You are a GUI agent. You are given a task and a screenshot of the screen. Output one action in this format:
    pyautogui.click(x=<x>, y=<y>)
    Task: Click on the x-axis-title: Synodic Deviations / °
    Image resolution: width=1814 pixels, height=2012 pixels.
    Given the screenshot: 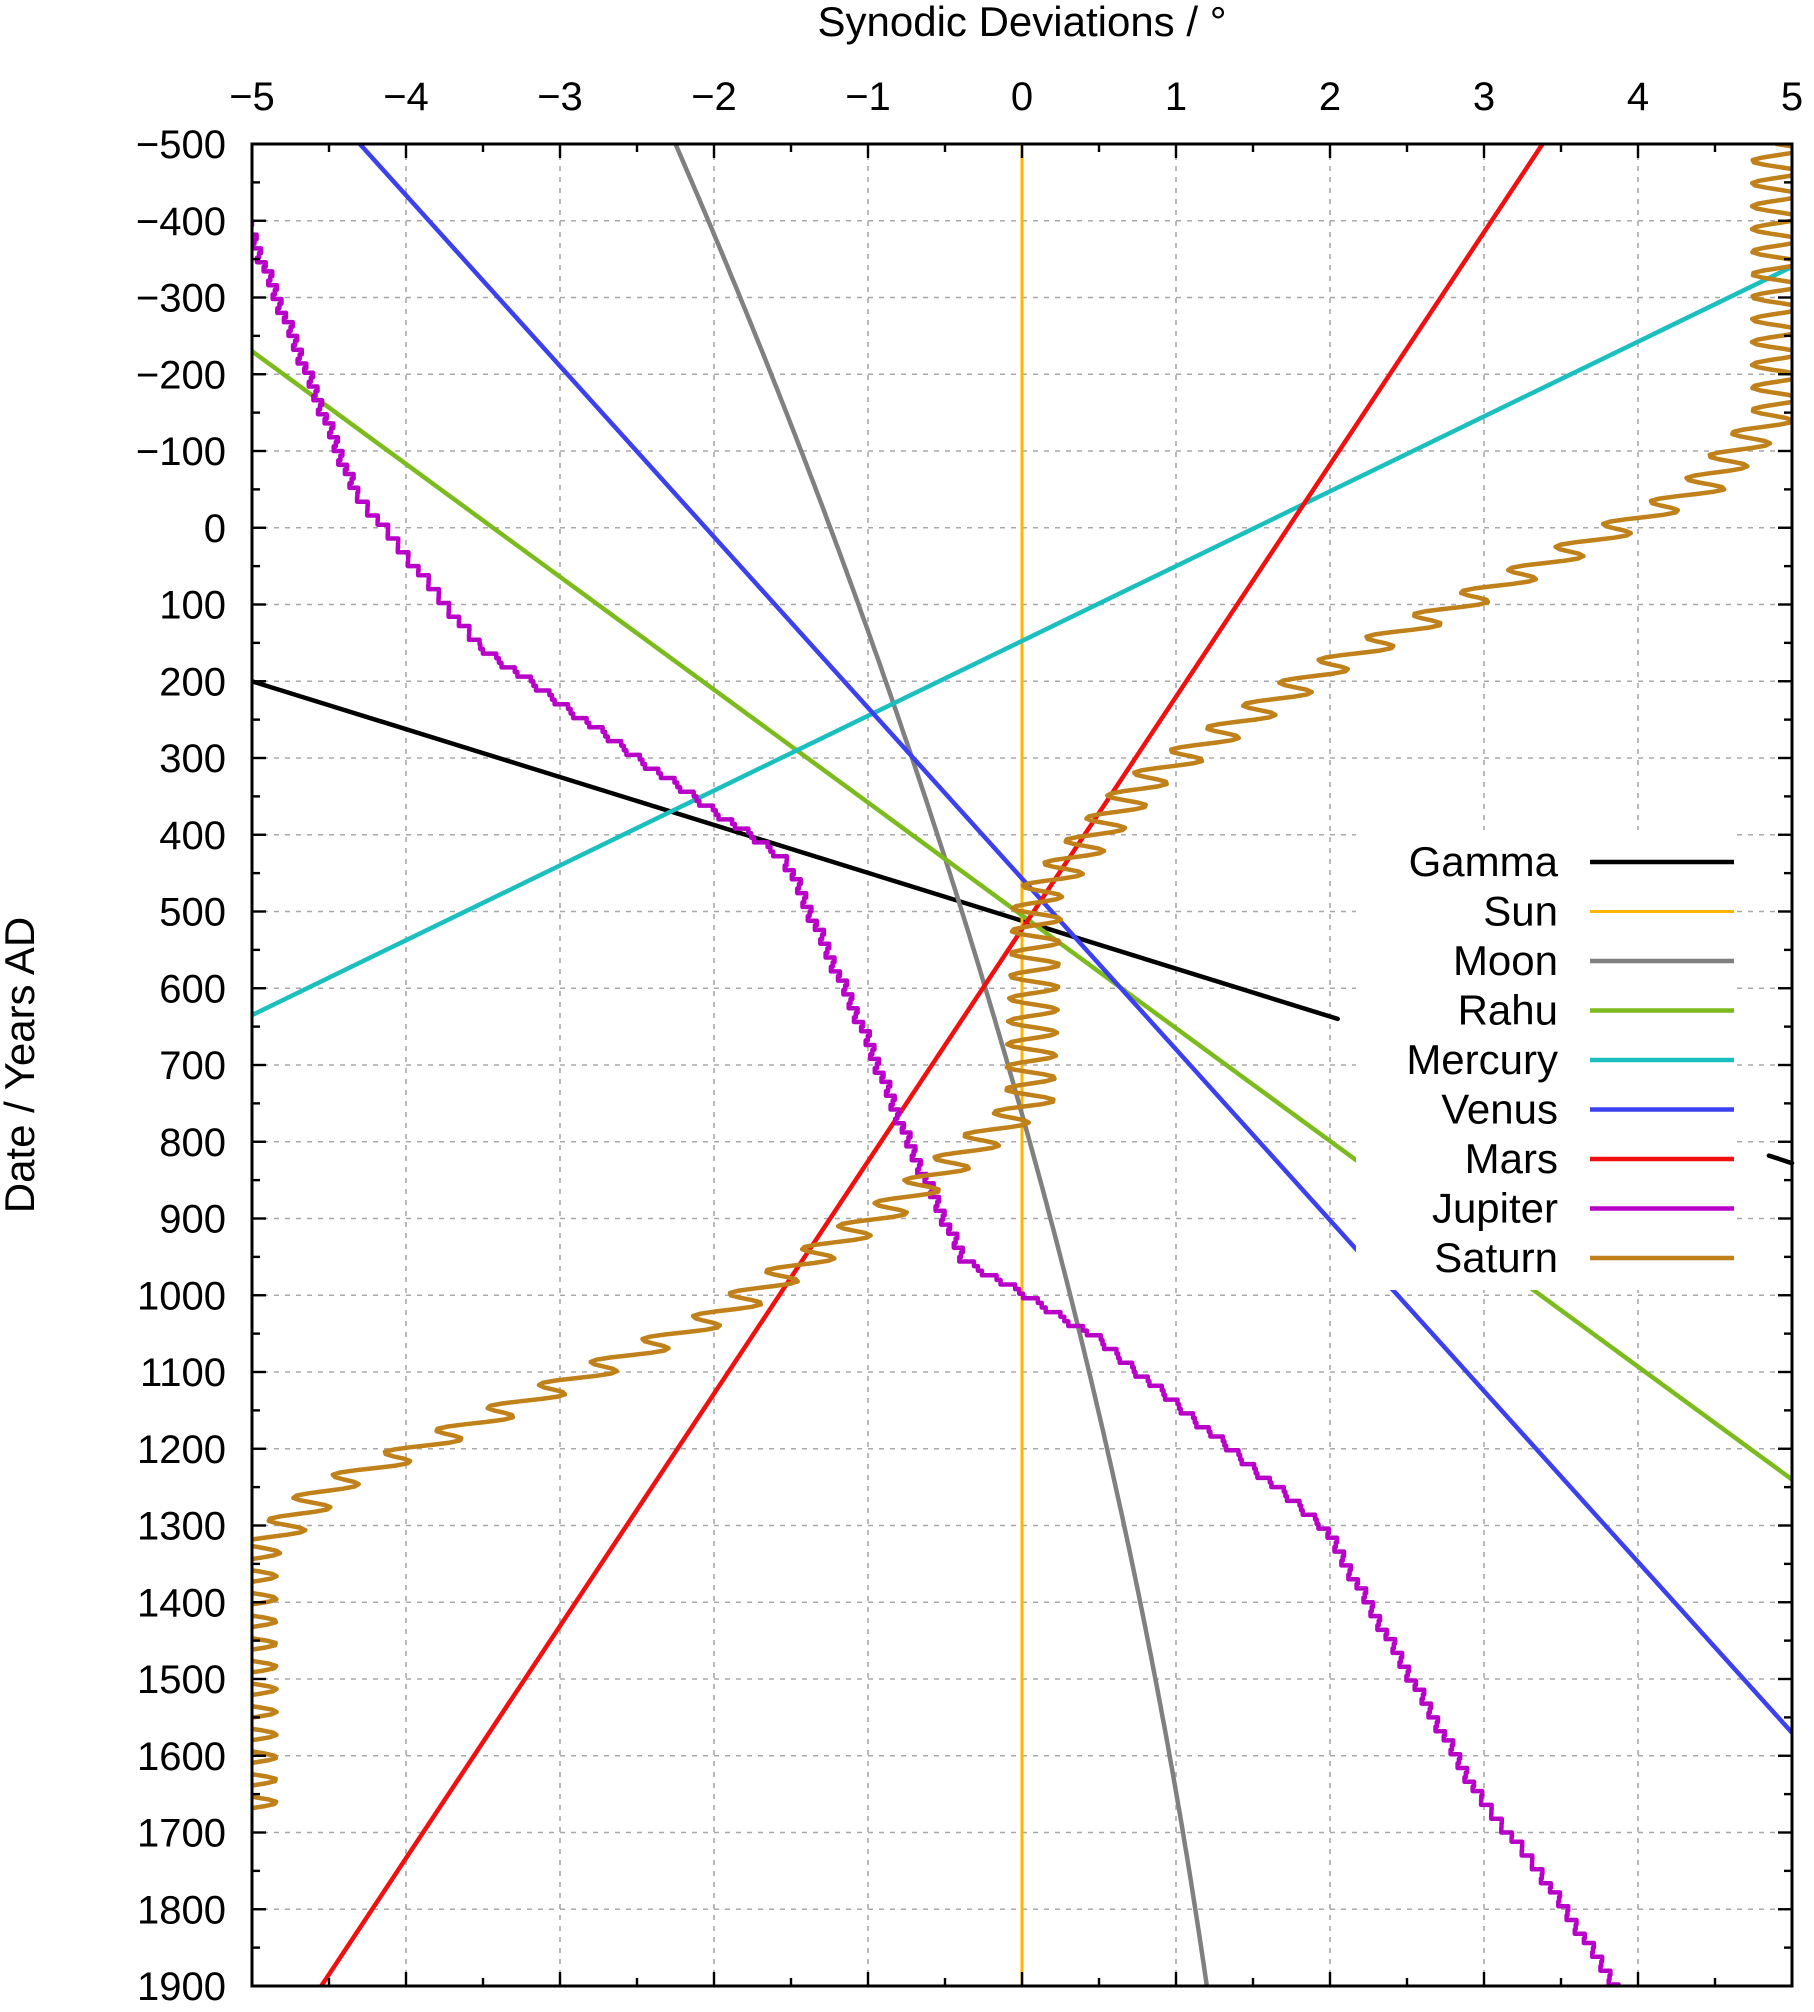 What is the action you would take?
    pyautogui.click(x=1022, y=22)
    